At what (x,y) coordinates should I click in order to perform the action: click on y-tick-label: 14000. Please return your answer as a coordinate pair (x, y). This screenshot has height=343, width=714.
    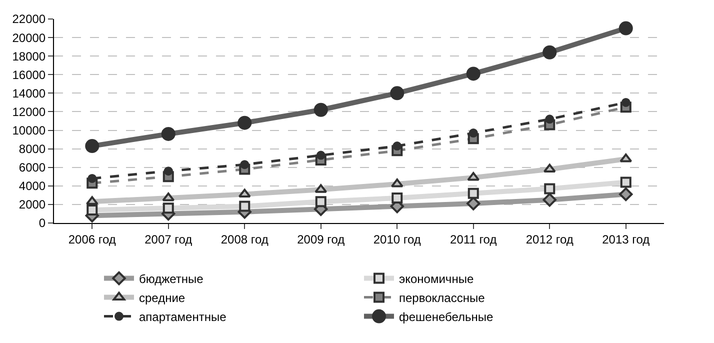
    Looking at the image, I should click on (29, 93).